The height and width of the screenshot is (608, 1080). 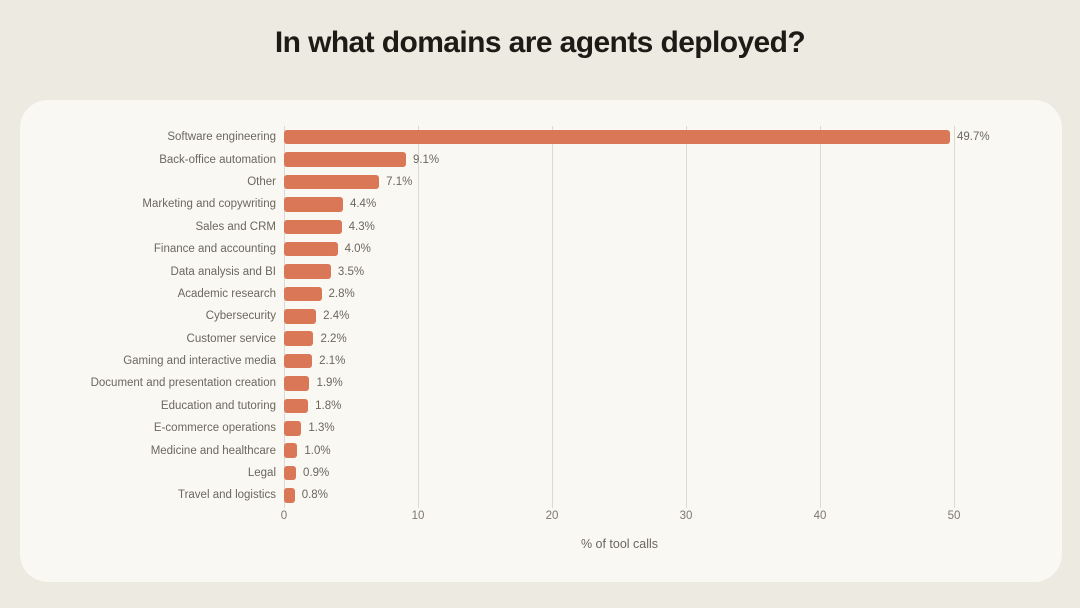 What do you see at coordinates (351, 271) in the screenshot?
I see `bar-value-label: 3.5%` at bounding box center [351, 271].